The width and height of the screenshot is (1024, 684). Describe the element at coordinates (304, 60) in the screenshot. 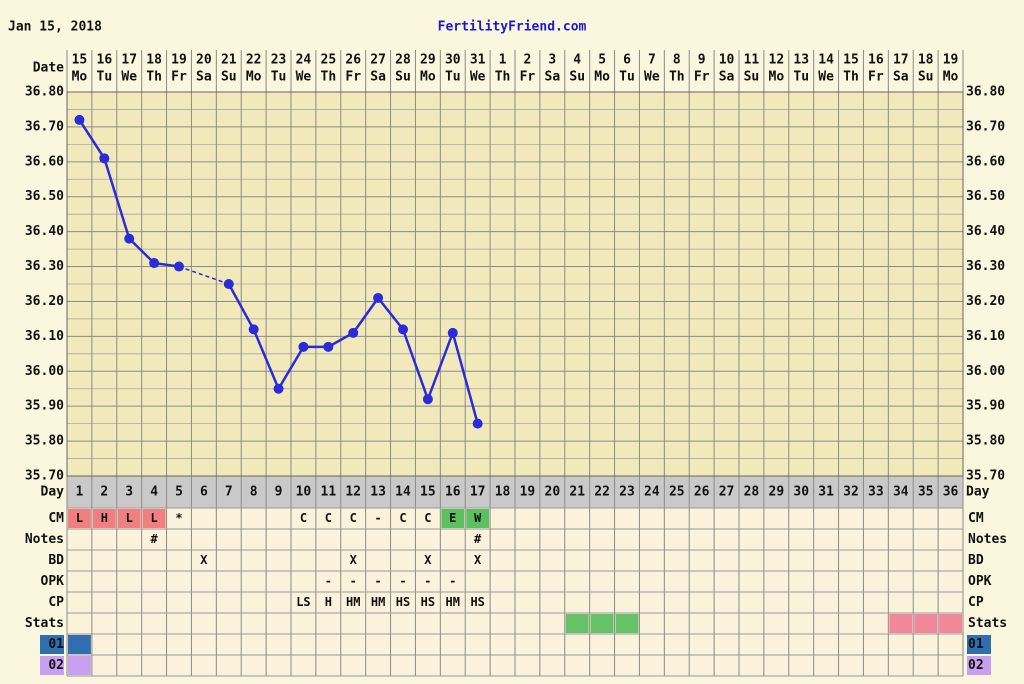

I see `date-label: 24` at that location.